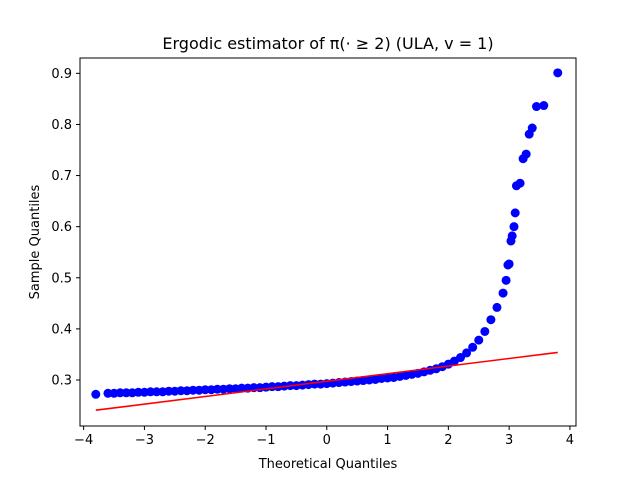  I want to click on y-tick-label: 0.4, so click(61, 329).